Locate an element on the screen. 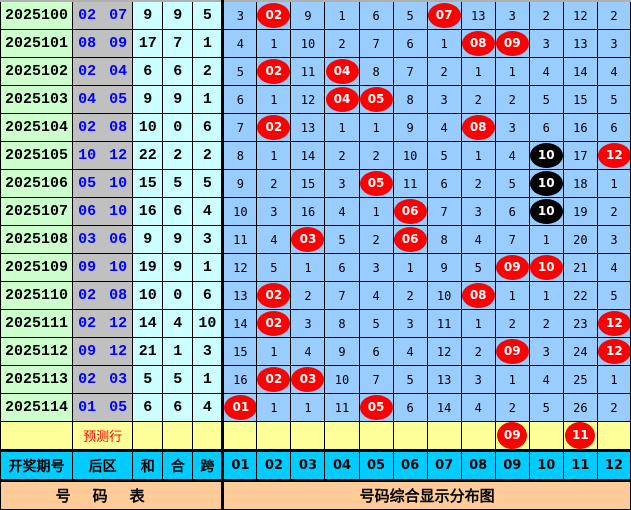 Image resolution: width=631 pixels, height=510 pixels. miss-count: 9 is located at coordinates (410, 127).